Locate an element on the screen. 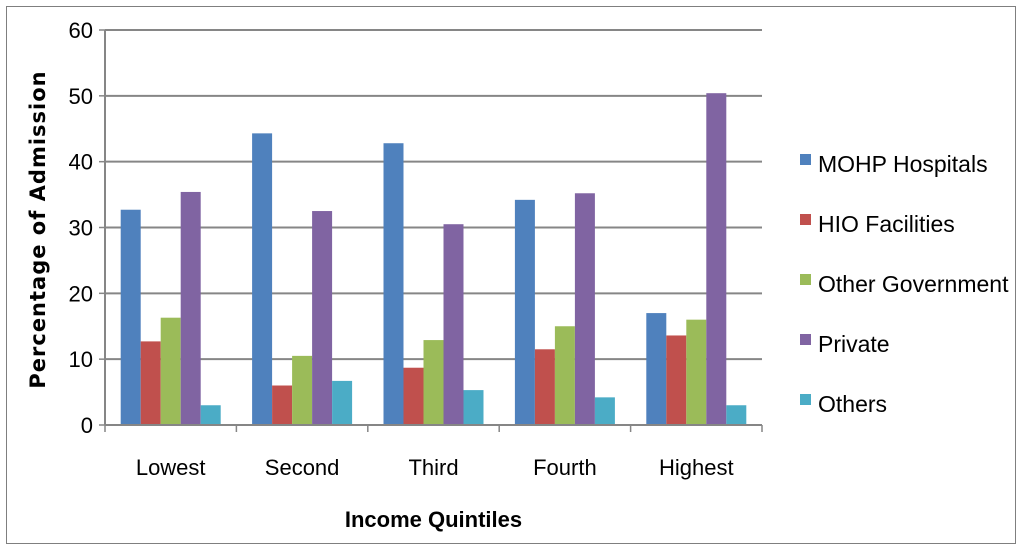  bar-mohp-hospitals-fourth is located at coordinates (524, 312).